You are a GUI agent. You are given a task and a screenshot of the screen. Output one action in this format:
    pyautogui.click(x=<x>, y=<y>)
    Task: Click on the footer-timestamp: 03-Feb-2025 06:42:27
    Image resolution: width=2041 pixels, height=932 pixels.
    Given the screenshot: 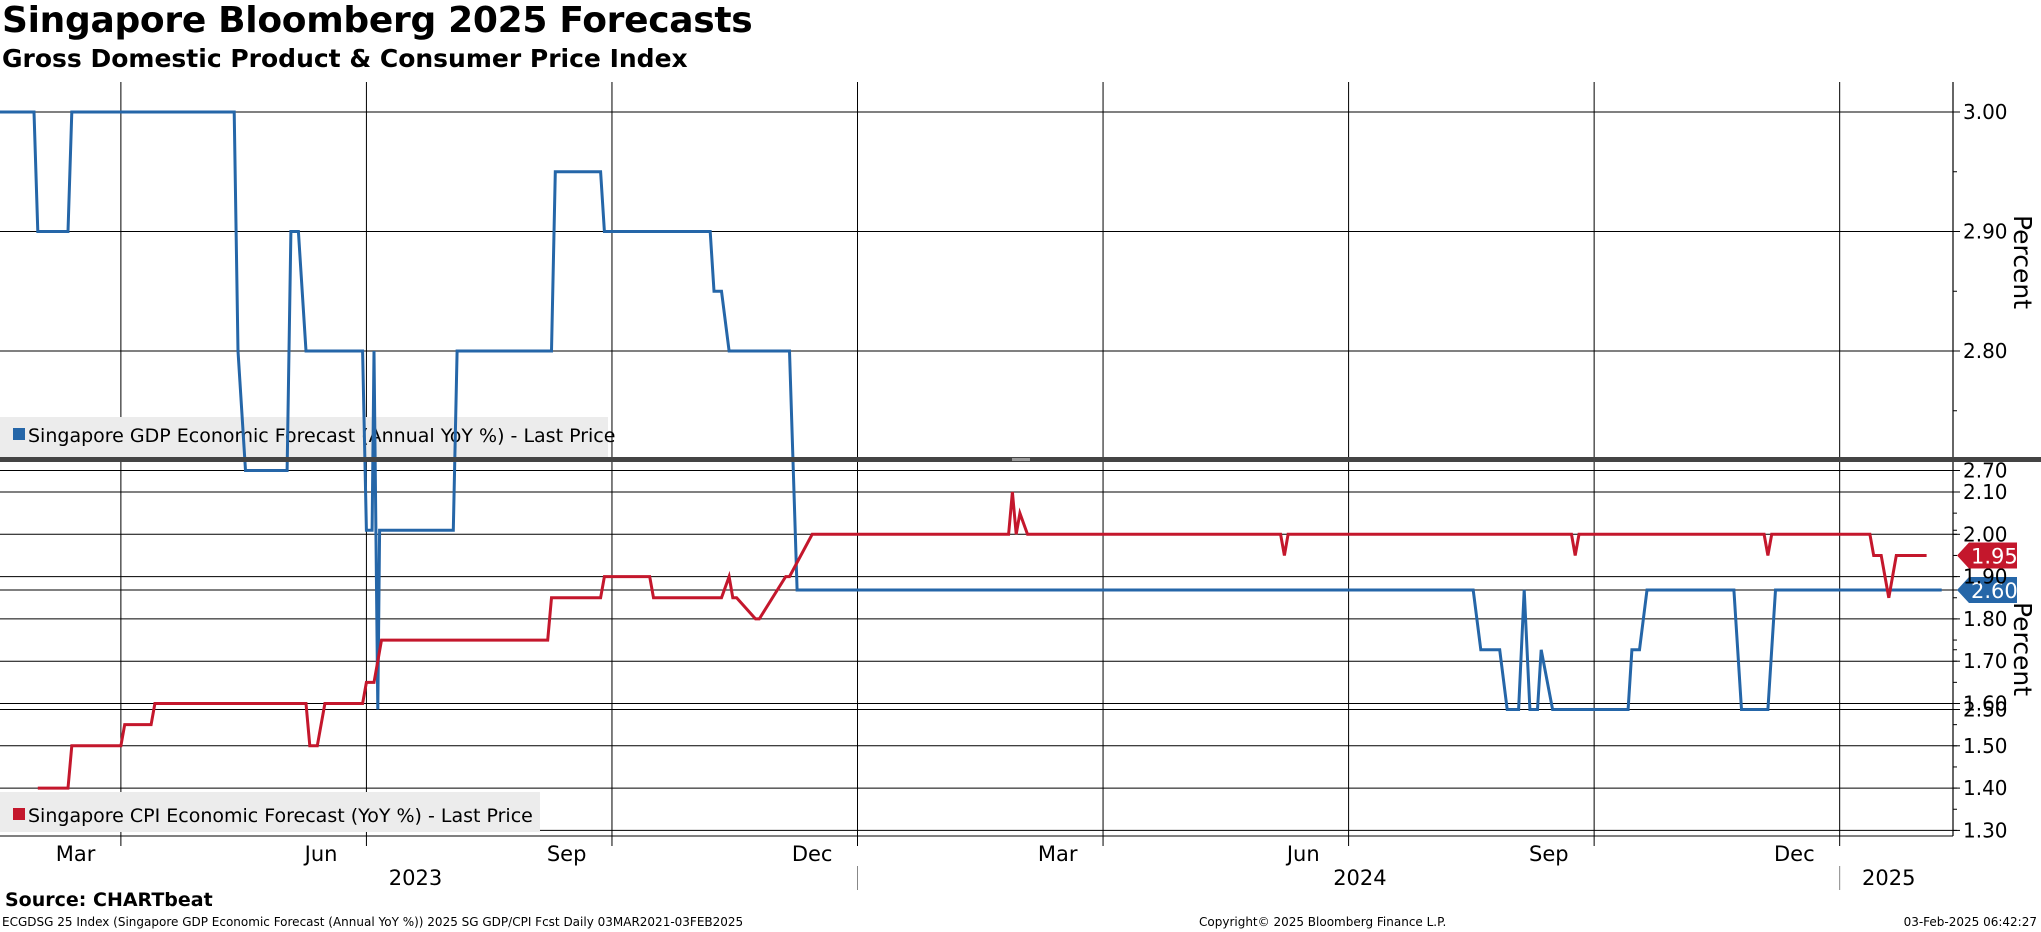 What is the action you would take?
    pyautogui.click(x=1970, y=922)
    